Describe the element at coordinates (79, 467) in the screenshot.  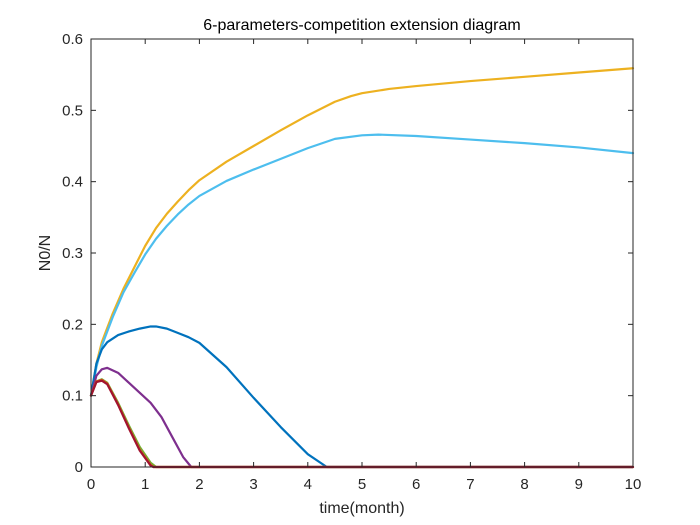
I see `y-tick-label: 0` at that location.